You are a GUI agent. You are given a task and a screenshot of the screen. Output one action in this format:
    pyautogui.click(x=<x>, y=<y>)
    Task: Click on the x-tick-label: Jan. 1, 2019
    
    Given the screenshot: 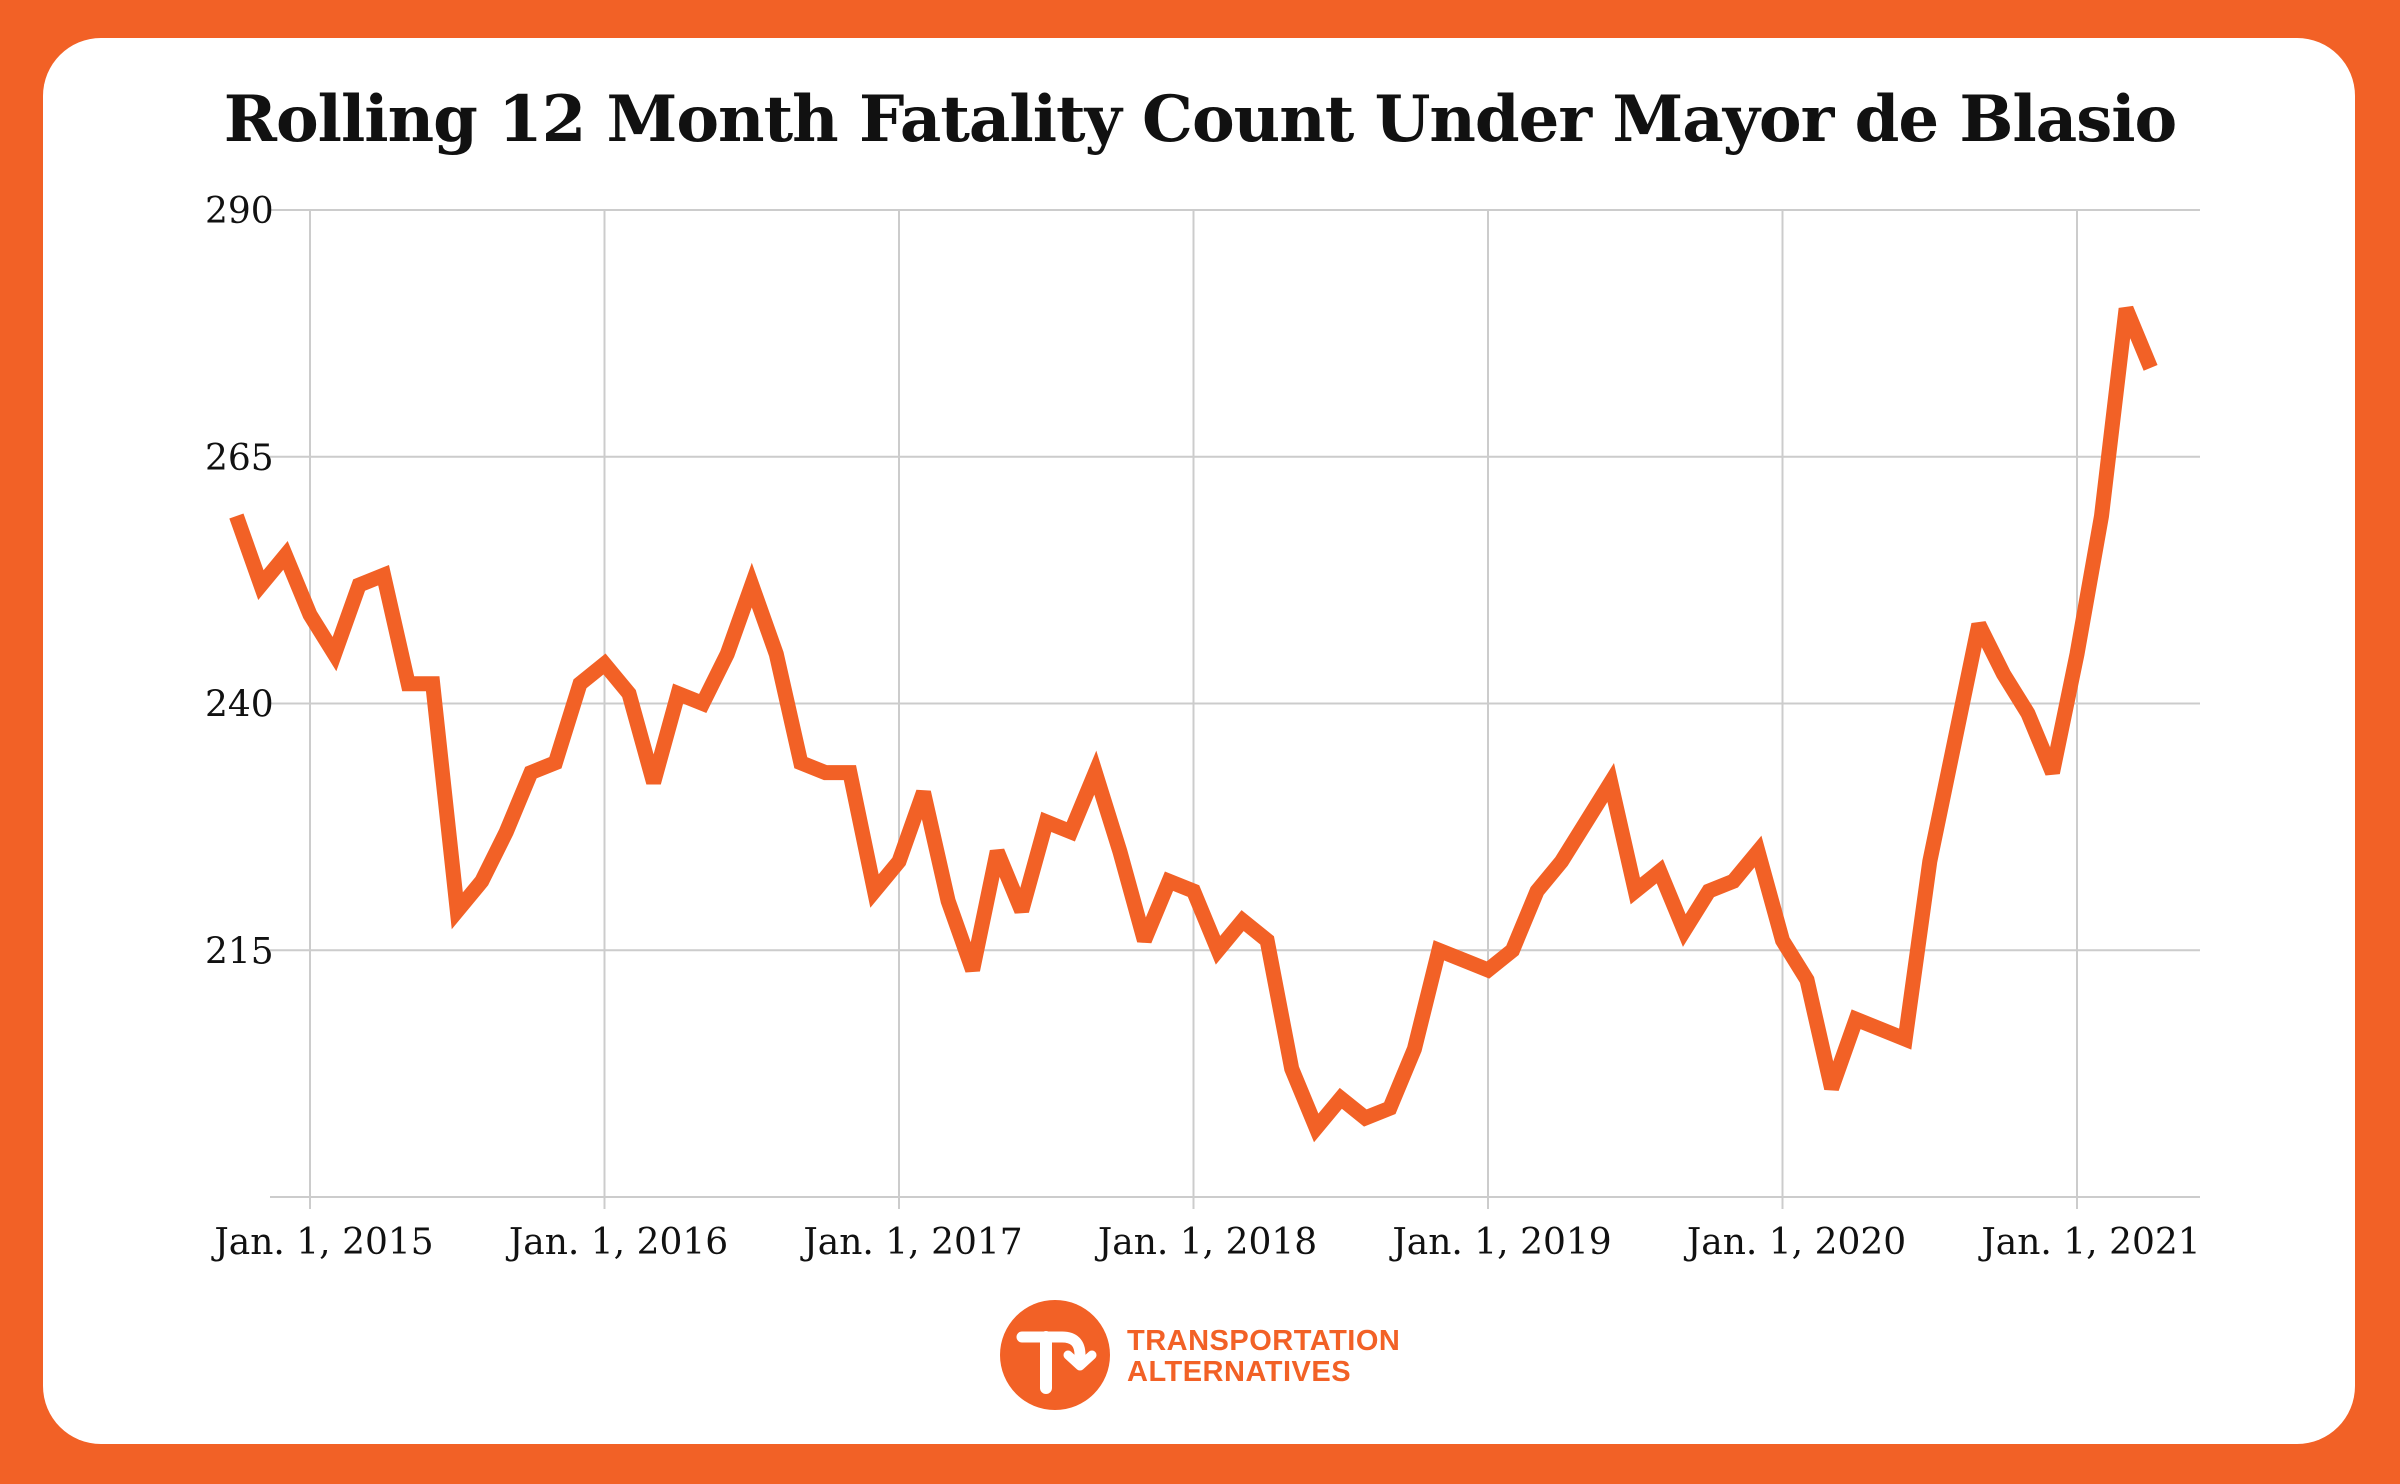 What is the action you would take?
    pyautogui.click(x=1499, y=1242)
    